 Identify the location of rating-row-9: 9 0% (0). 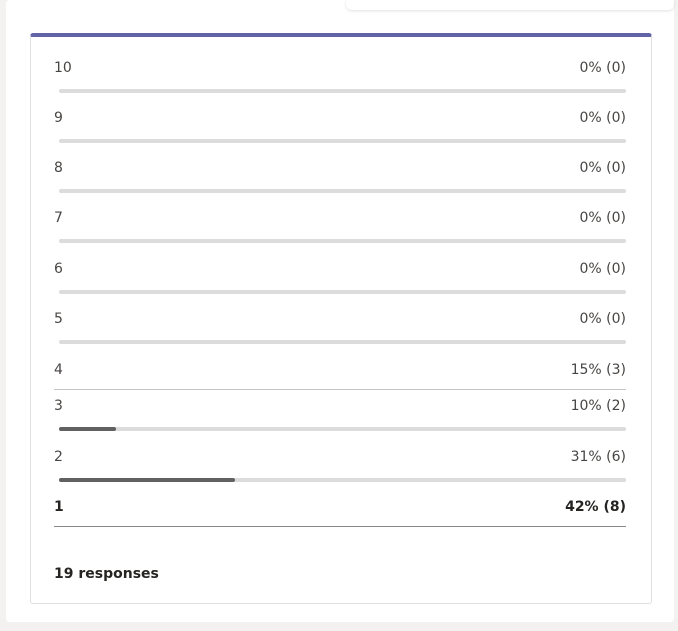
(340, 115).